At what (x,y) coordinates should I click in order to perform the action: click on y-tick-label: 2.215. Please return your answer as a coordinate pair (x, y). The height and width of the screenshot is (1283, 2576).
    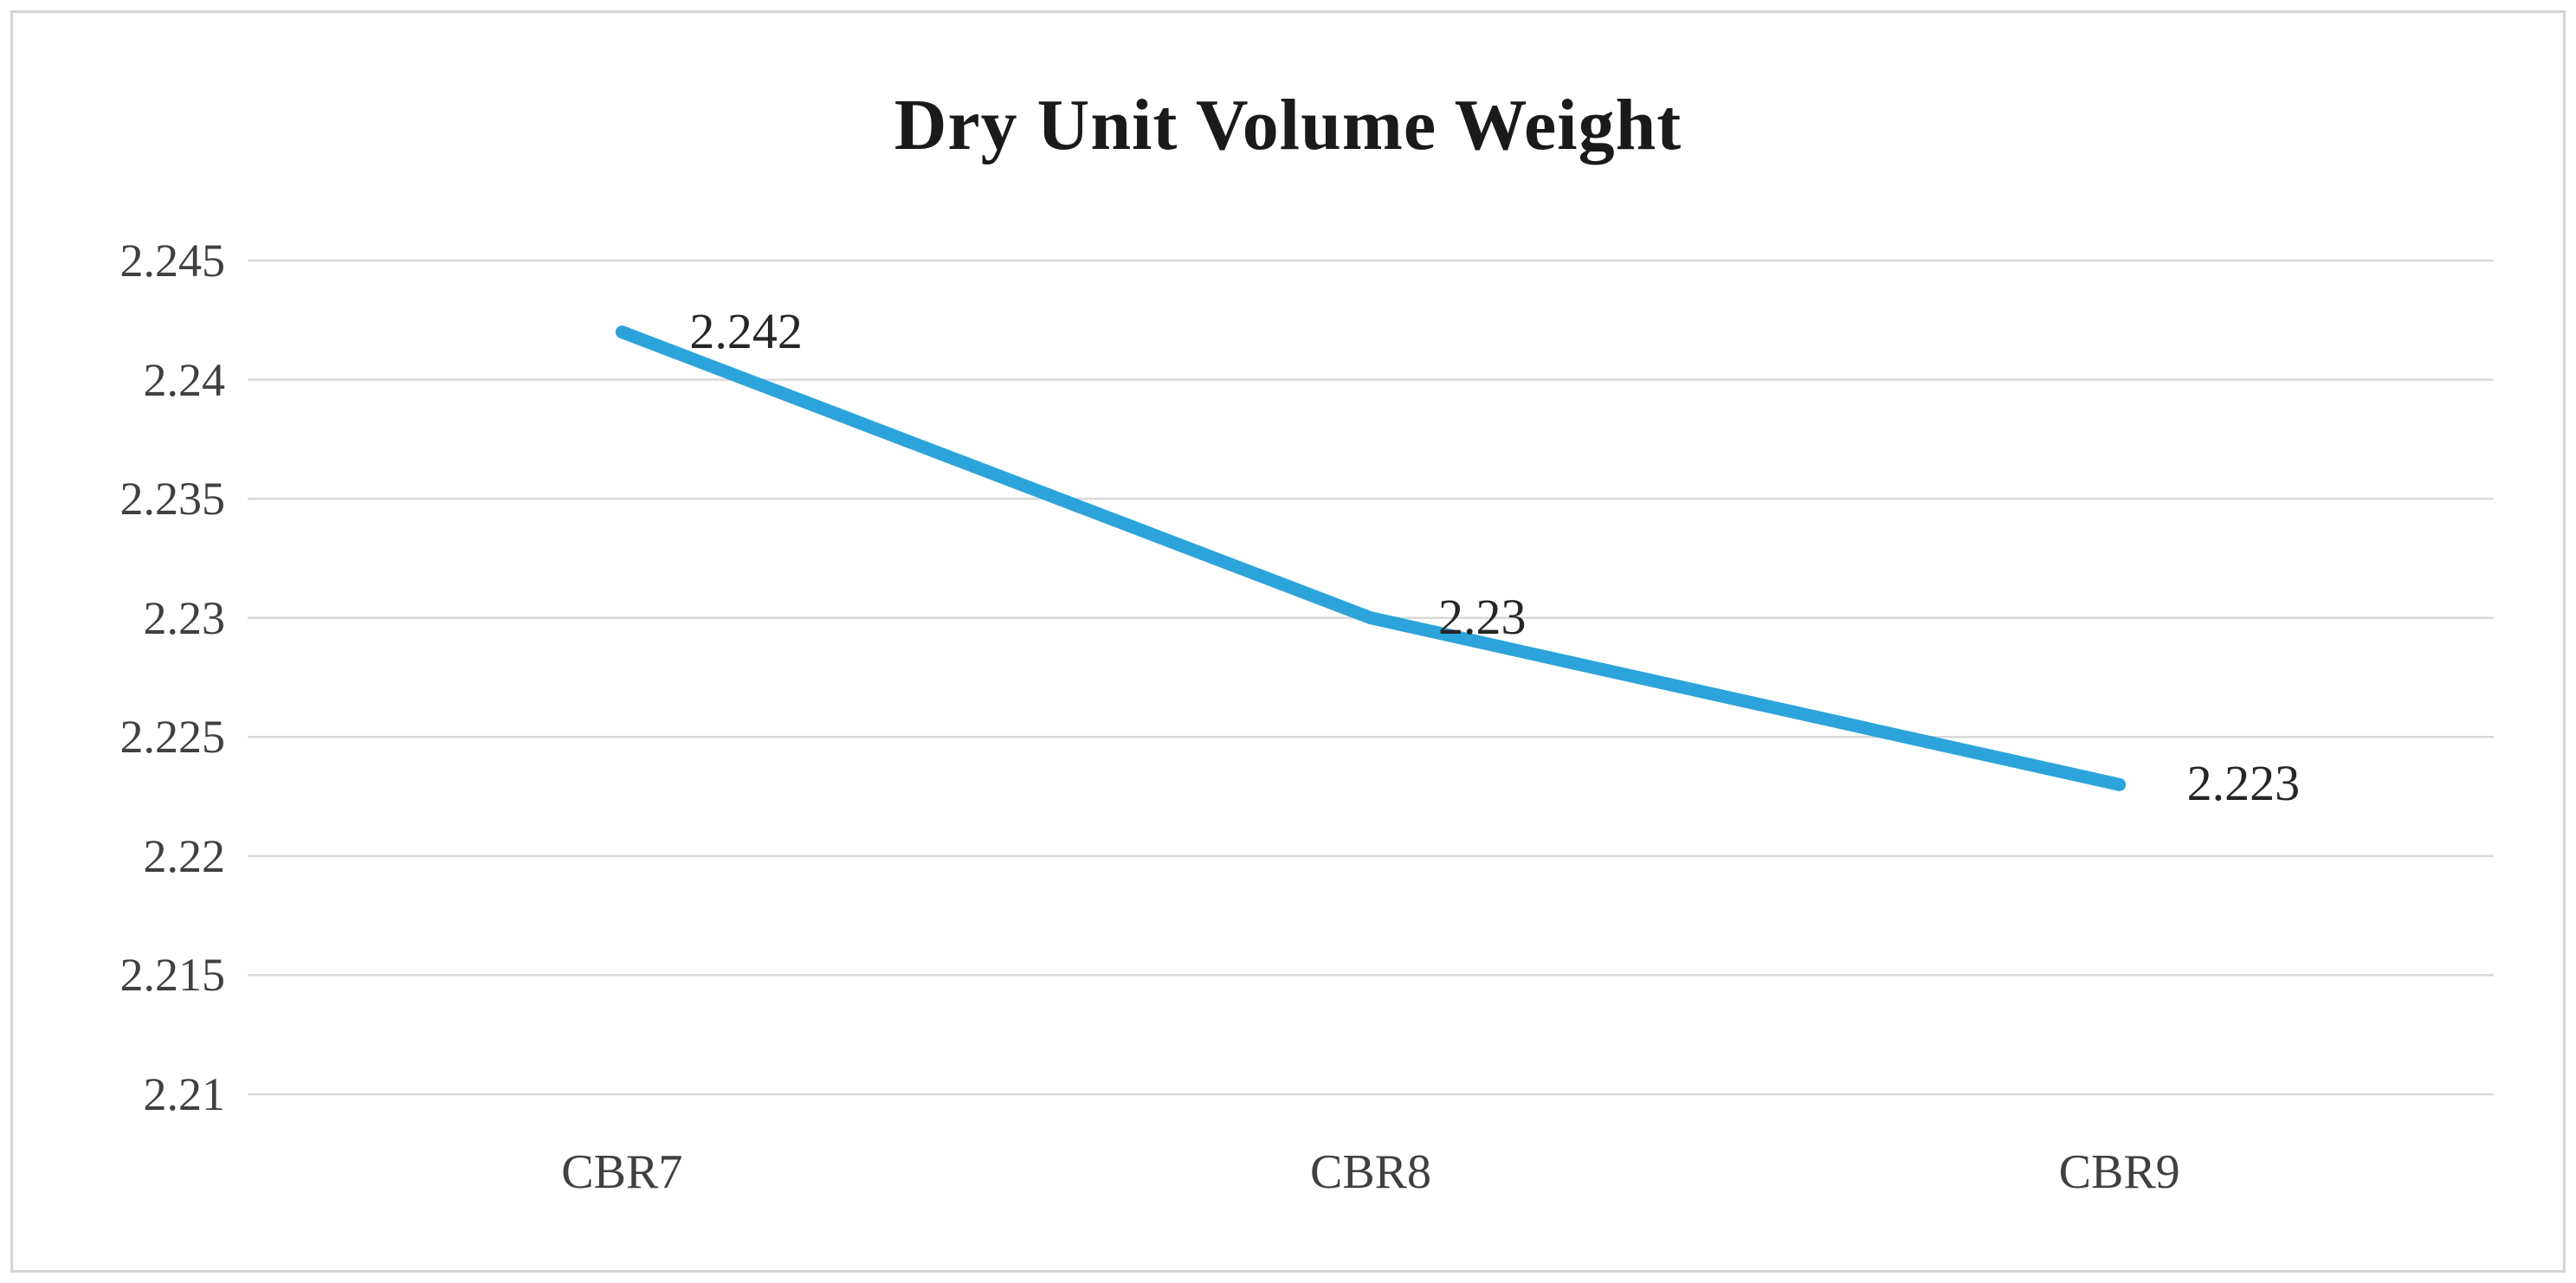
    Looking at the image, I should click on (172, 976).